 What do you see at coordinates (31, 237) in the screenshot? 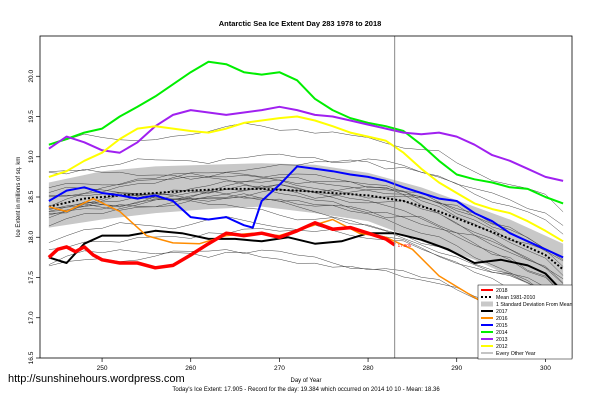
I see `y-tick-label: 18.0` at bounding box center [31, 237].